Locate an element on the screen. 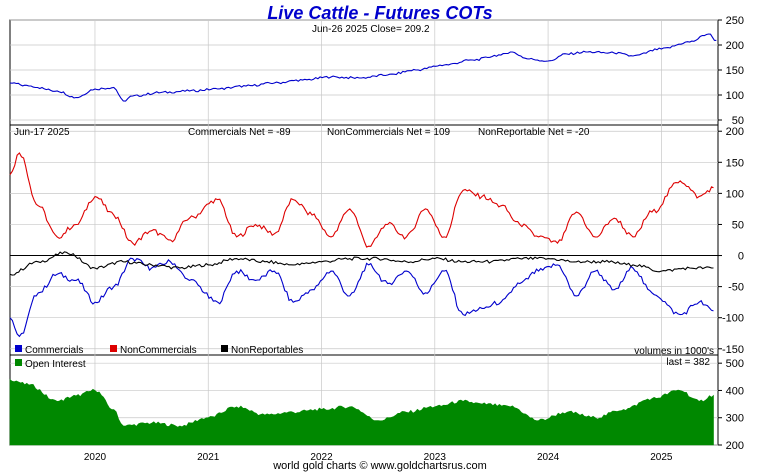 The image size is (760, 475). y-tick-label-p1--50: -50 is located at coordinates (736, 288).